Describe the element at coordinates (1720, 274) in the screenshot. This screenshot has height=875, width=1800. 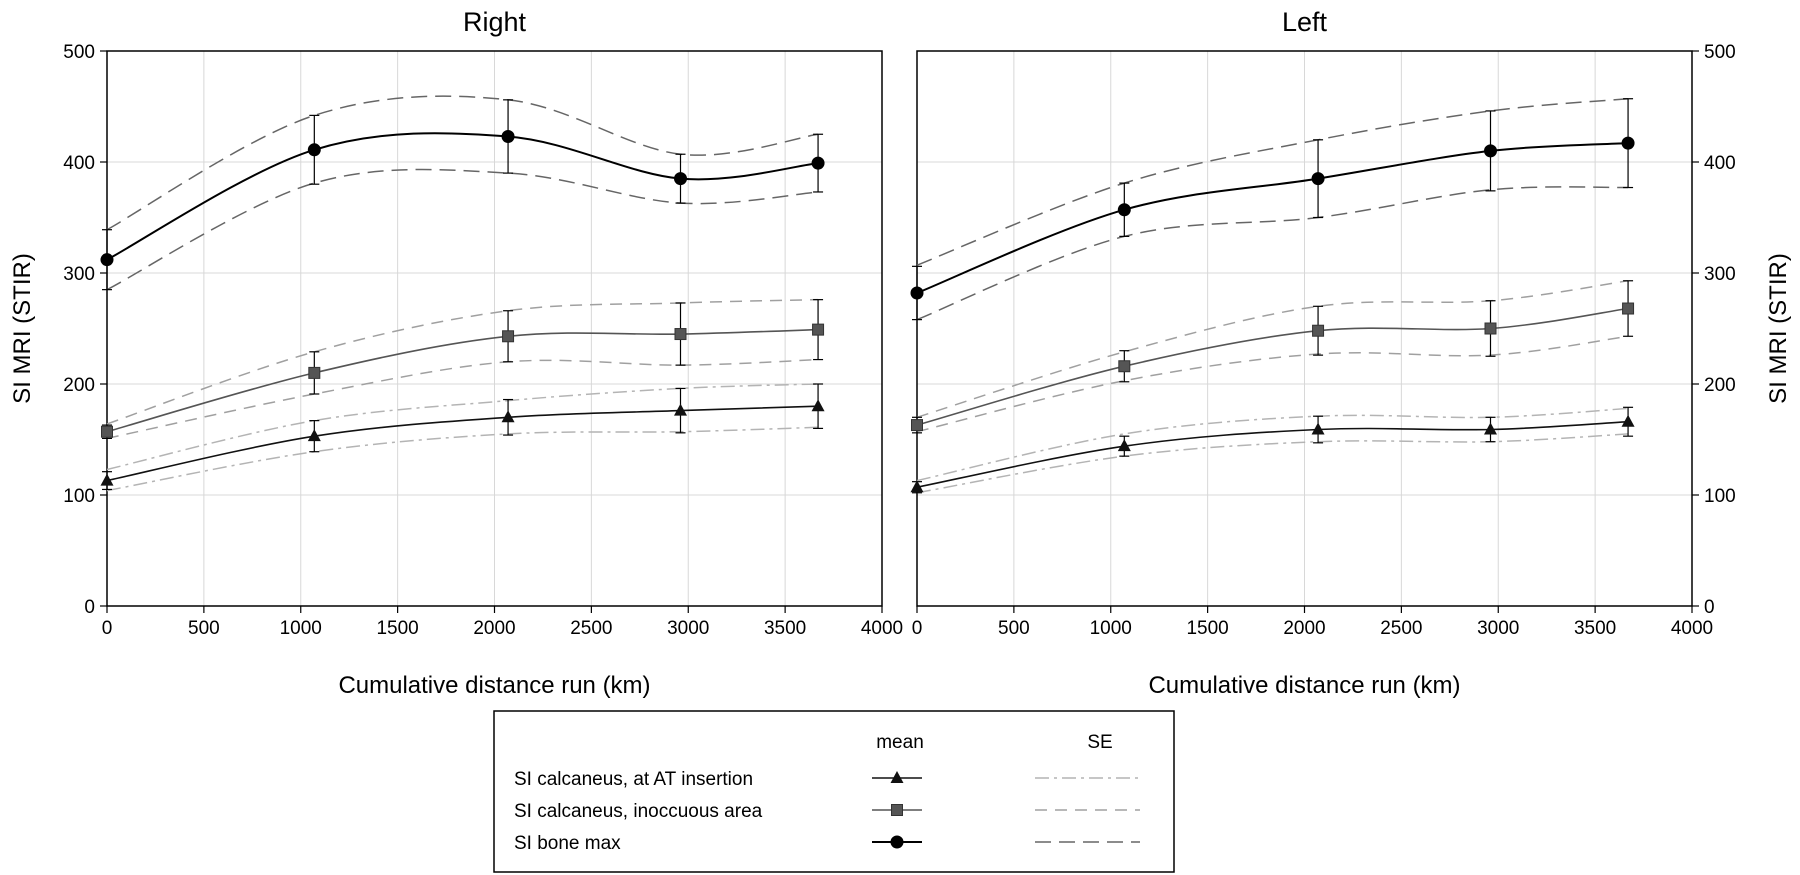
I see `y-tick-label: 300` at that location.